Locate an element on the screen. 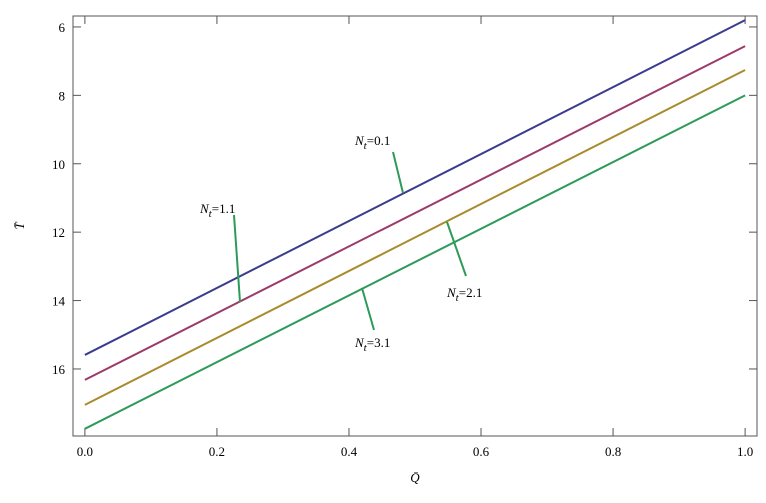 The height and width of the screenshot is (503, 766). annotation-text: =1.1 is located at coordinates (224, 208).